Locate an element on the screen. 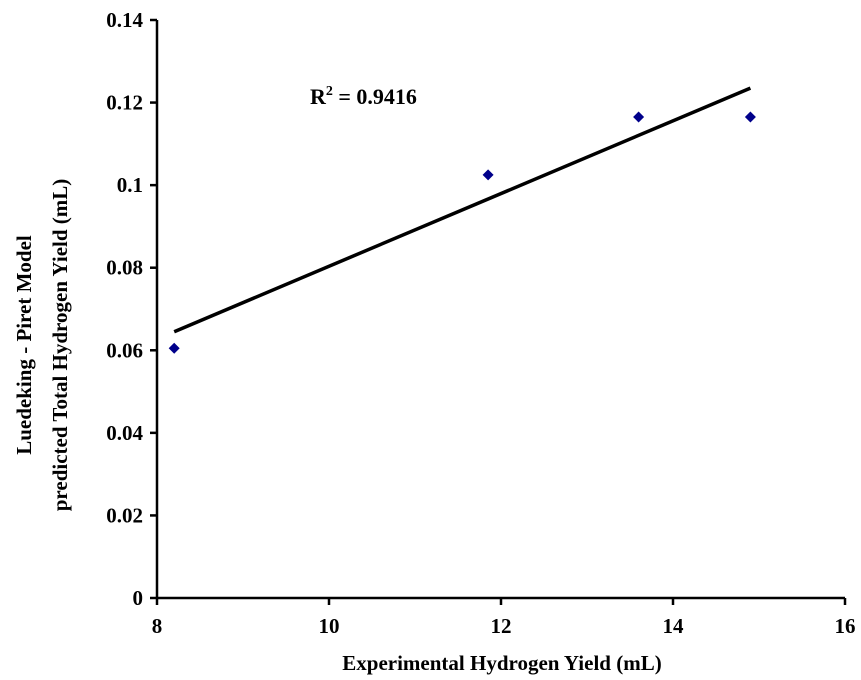  y-tick-label: 0.12 is located at coordinates (124, 103).